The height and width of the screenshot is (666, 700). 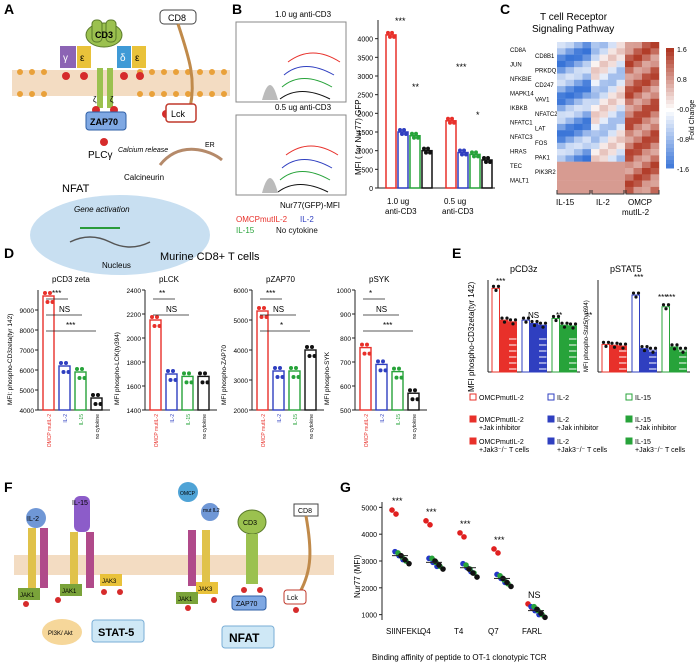 I want to click on e-legend-swatch, so click(x=551, y=441).